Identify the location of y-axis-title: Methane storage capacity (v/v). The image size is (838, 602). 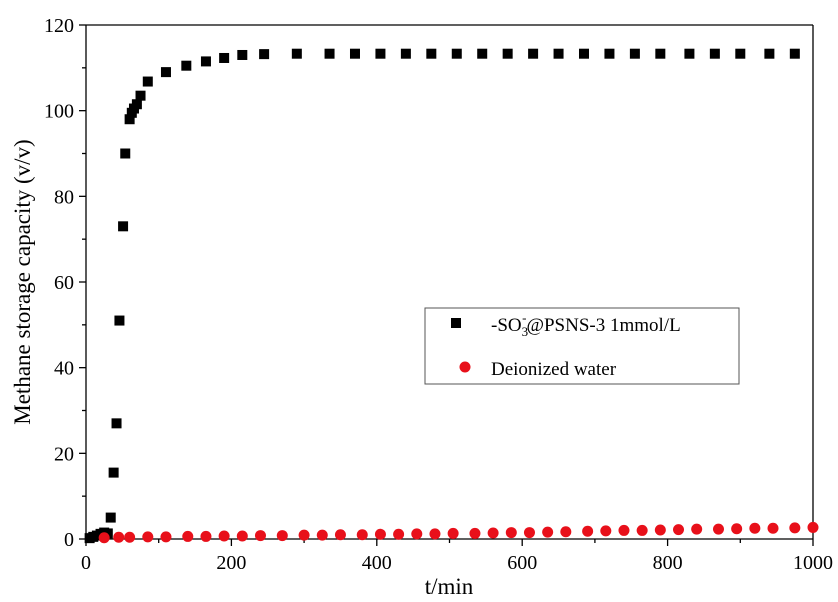
(22, 281).